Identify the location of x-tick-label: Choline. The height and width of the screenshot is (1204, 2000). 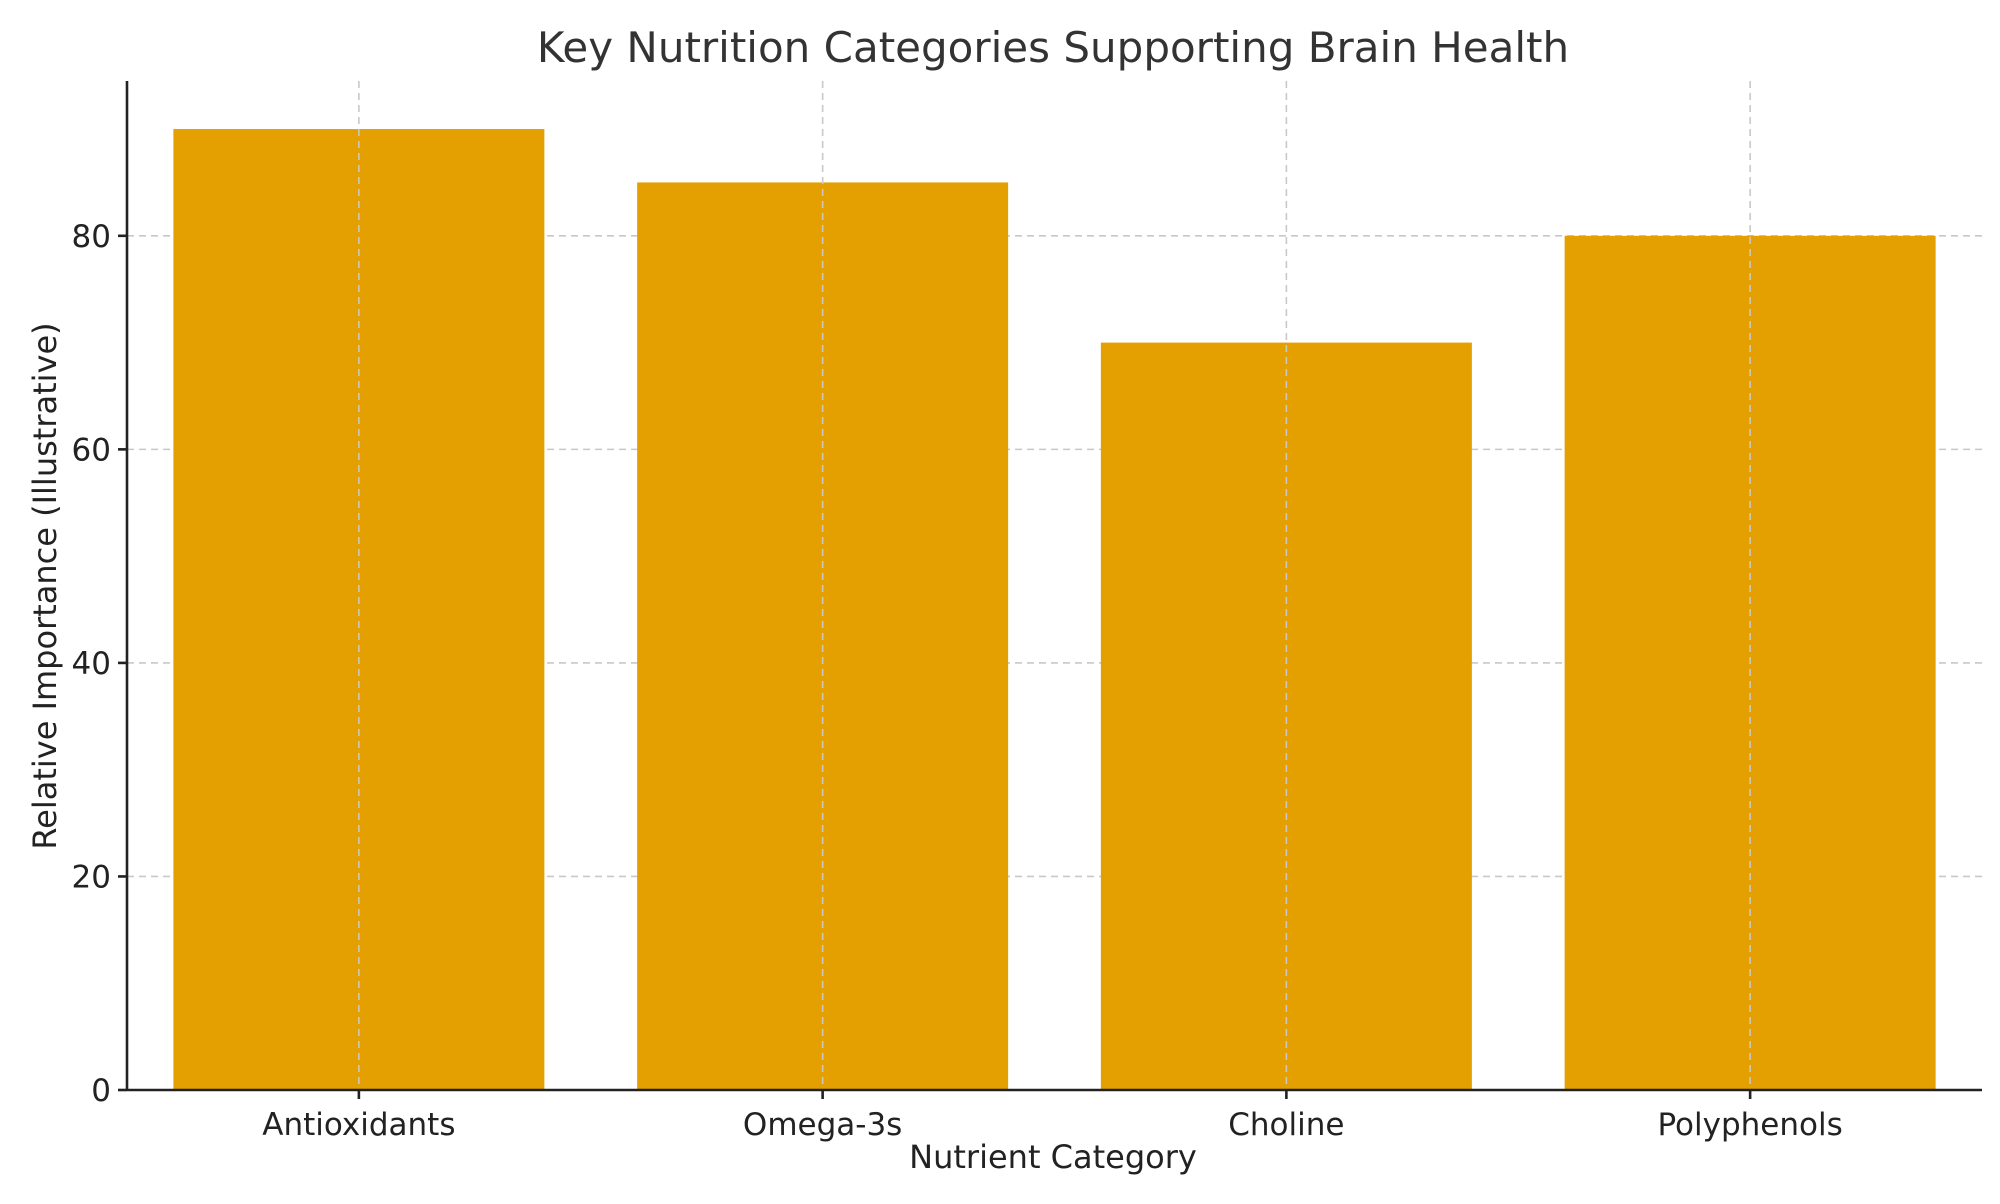
(1286, 1125).